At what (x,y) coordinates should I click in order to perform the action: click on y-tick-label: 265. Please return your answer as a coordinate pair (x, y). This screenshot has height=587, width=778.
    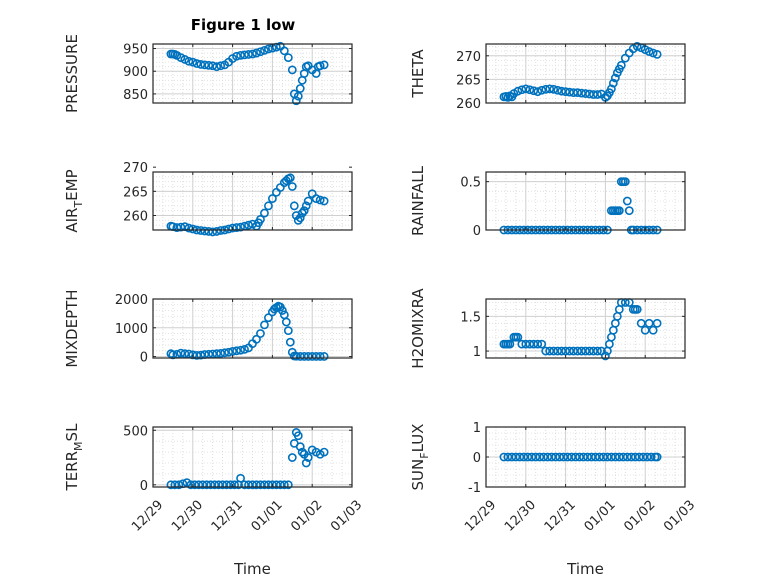
    Looking at the image, I should click on (135, 192).